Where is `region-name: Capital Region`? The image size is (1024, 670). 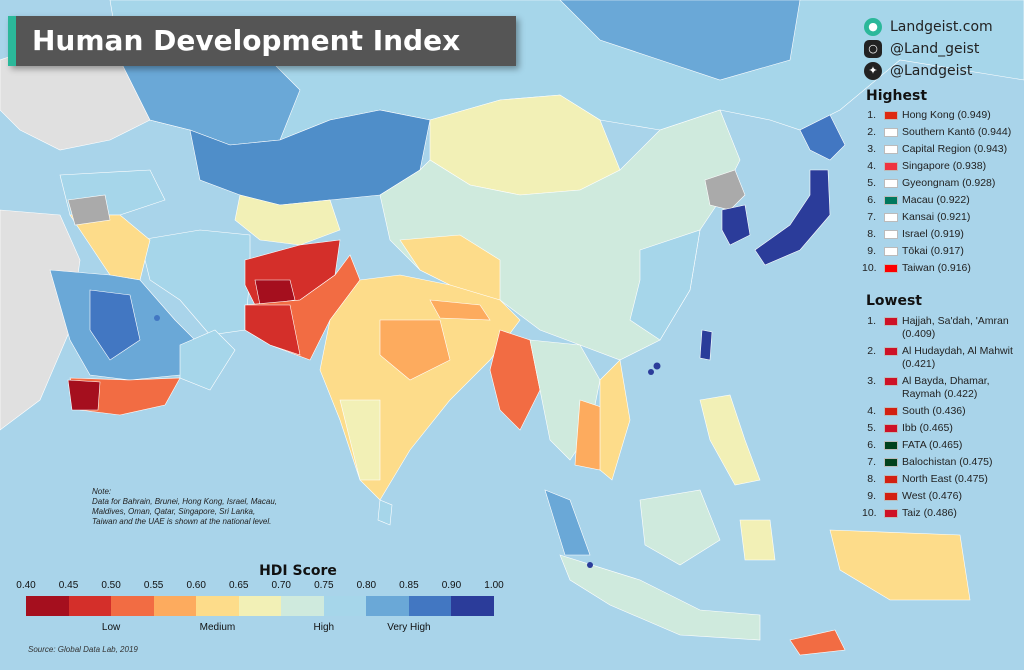 region-name: Capital Region is located at coordinates (936, 149).